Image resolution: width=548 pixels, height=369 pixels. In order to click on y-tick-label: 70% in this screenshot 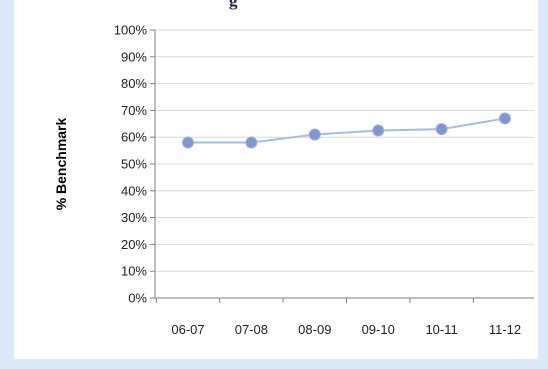, I will do `click(134, 110)`.